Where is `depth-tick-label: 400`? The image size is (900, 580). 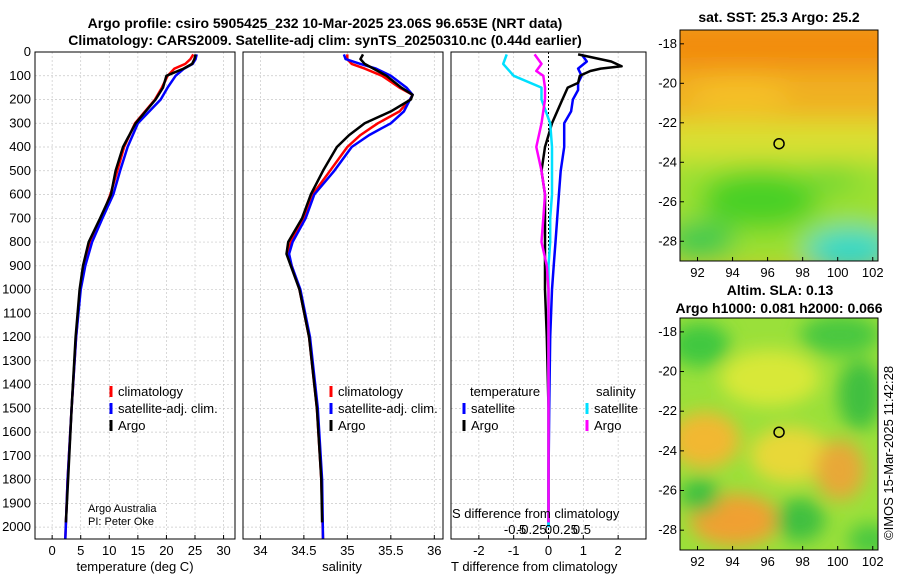
depth-tick-label: 400 is located at coordinates (20, 146).